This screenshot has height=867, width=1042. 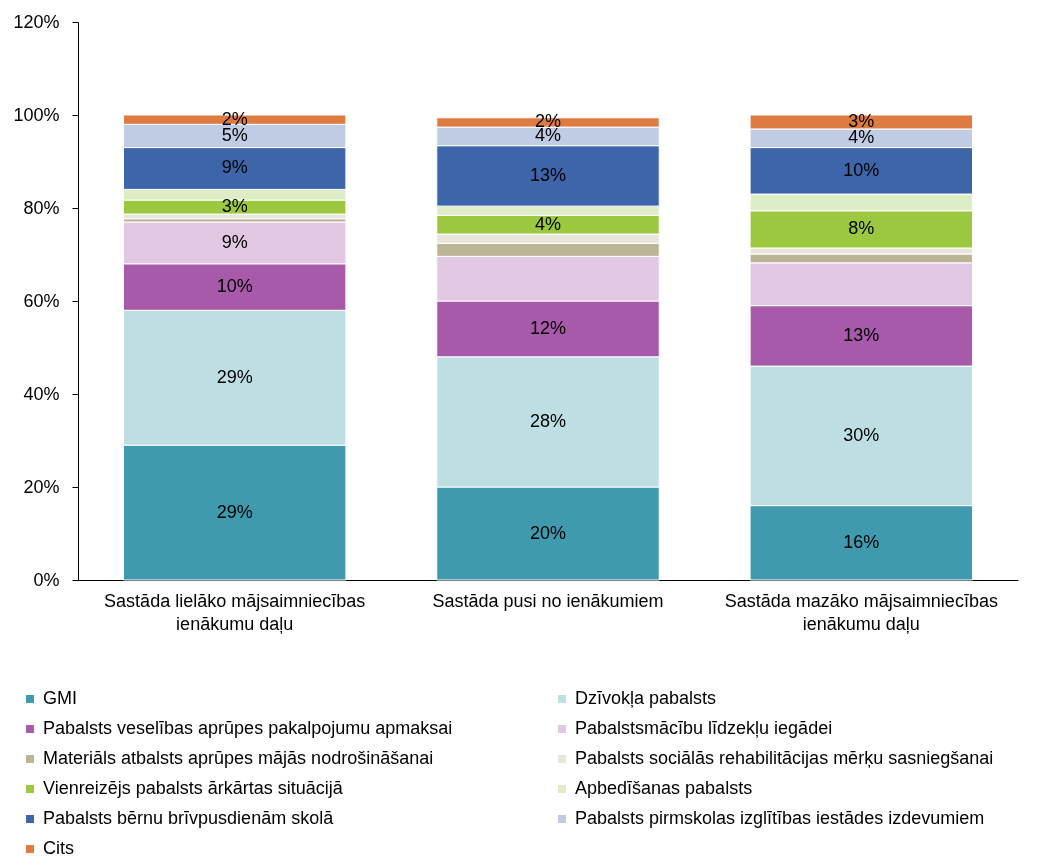 I want to click on y-tick-label: 60%, so click(x=41, y=300).